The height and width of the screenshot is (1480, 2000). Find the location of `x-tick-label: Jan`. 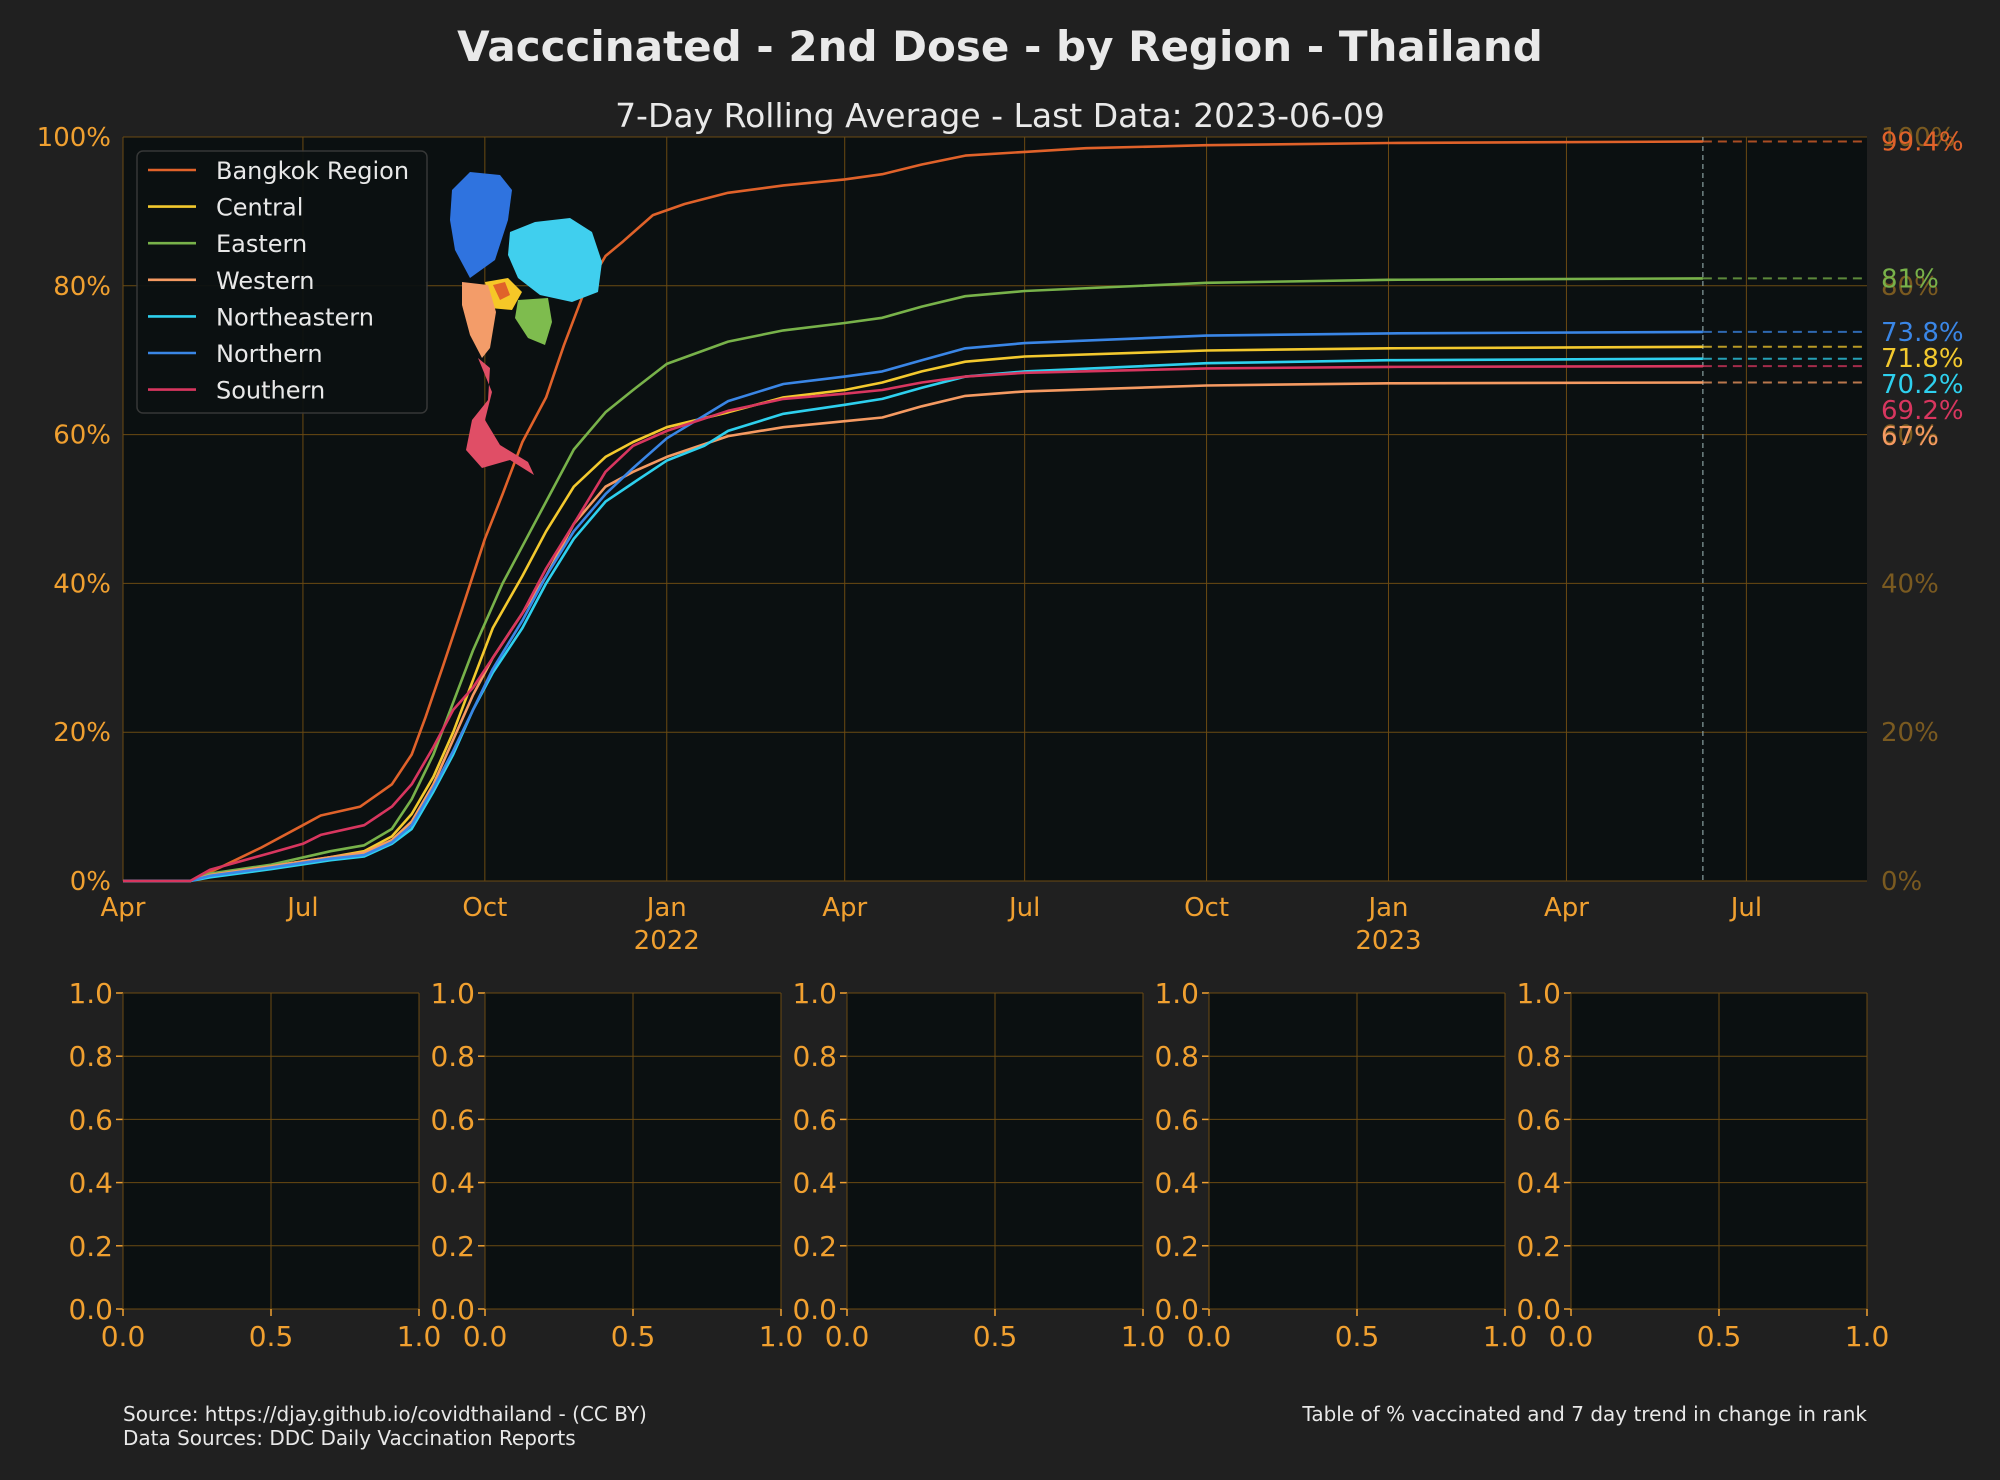

x-tick-label: Jan is located at coordinates (666, 908).